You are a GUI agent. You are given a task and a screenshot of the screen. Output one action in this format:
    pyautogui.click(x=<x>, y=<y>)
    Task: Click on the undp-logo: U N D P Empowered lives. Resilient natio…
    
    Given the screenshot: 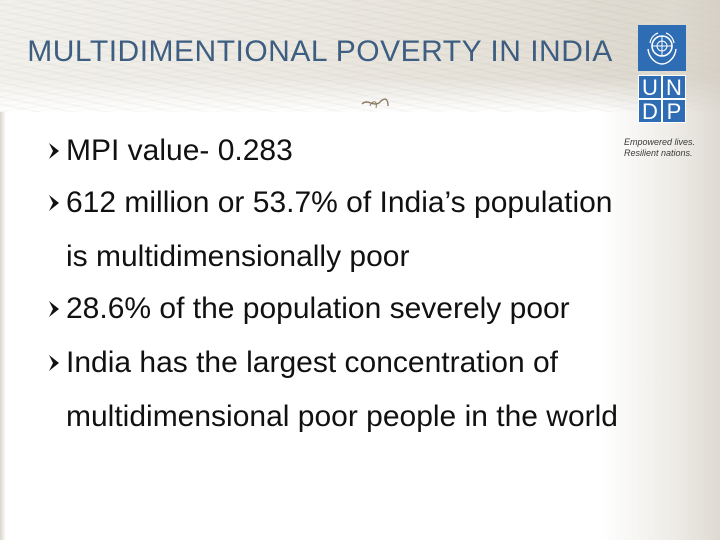 What is the action you would take?
    pyautogui.click(x=667, y=97)
    